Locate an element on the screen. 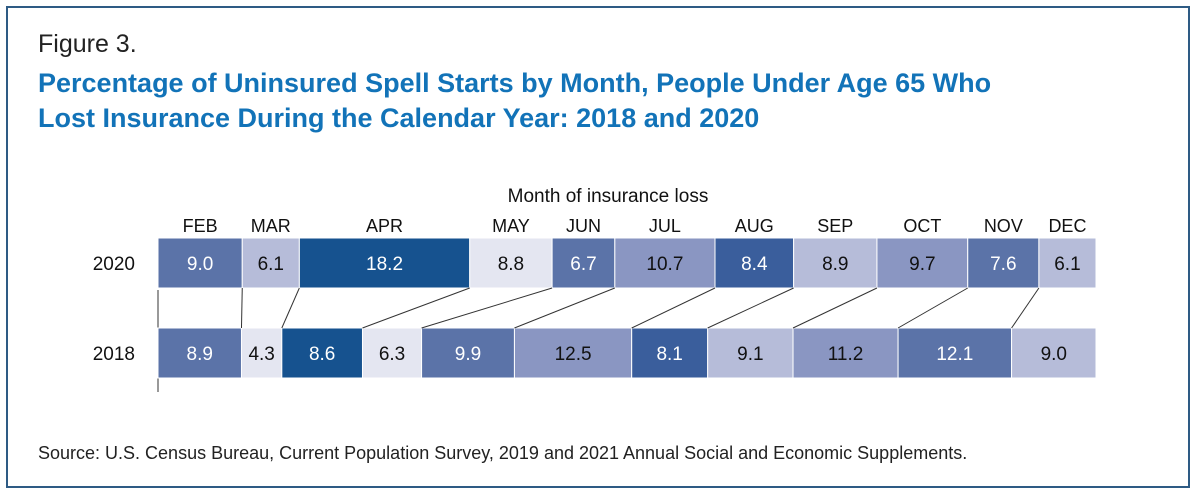 The width and height of the screenshot is (1200, 498). data-label-2018-feb: 8.9 is located at coordinates (200, 354).